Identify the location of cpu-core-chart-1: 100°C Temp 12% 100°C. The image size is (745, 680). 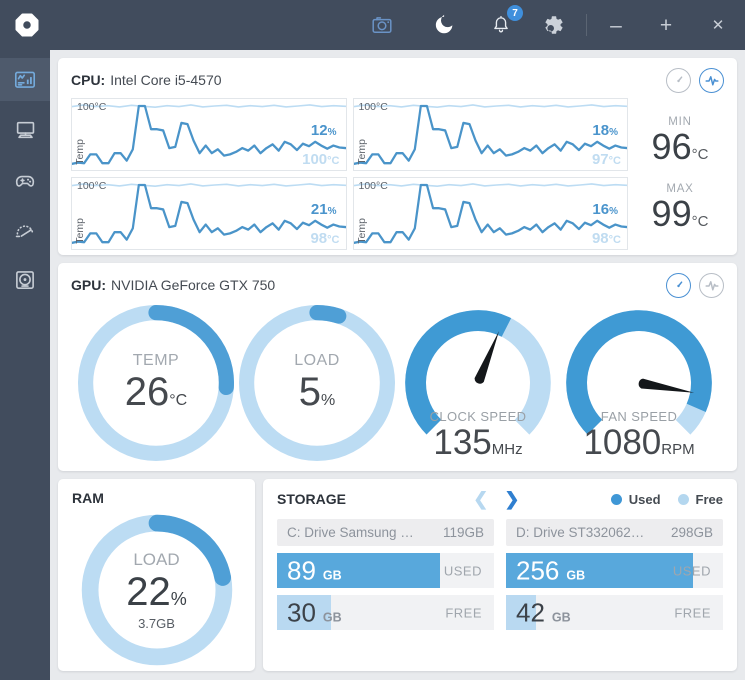
(209, 134).